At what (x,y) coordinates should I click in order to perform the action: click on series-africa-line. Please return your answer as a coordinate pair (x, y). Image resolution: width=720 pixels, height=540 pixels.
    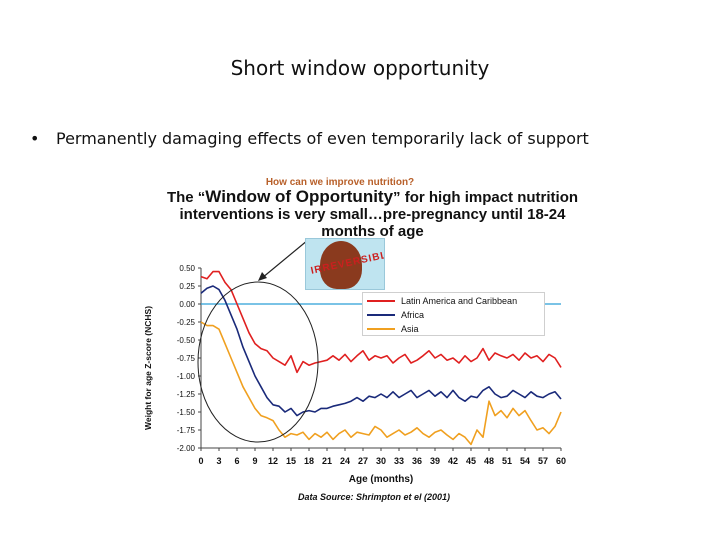
    Looking at the image, I should click on (381, 351).